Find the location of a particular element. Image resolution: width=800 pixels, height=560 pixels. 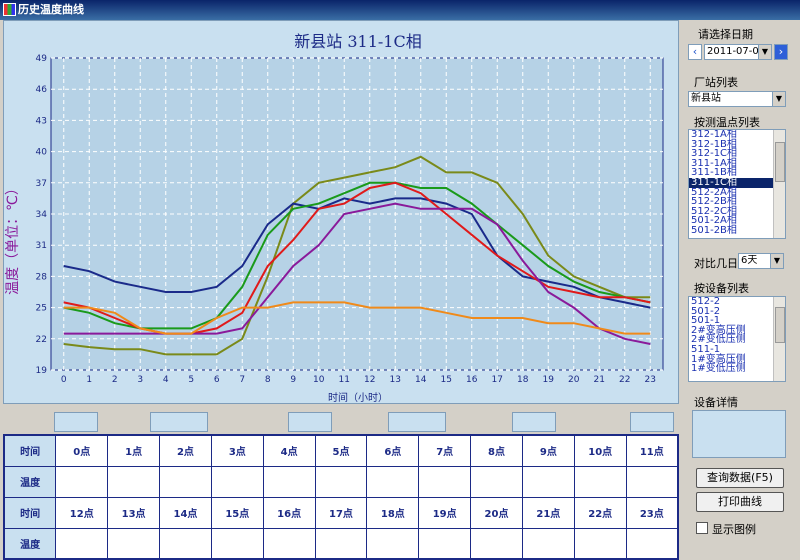

device-list-item: 501-1 is located at coordinates (706, 321).